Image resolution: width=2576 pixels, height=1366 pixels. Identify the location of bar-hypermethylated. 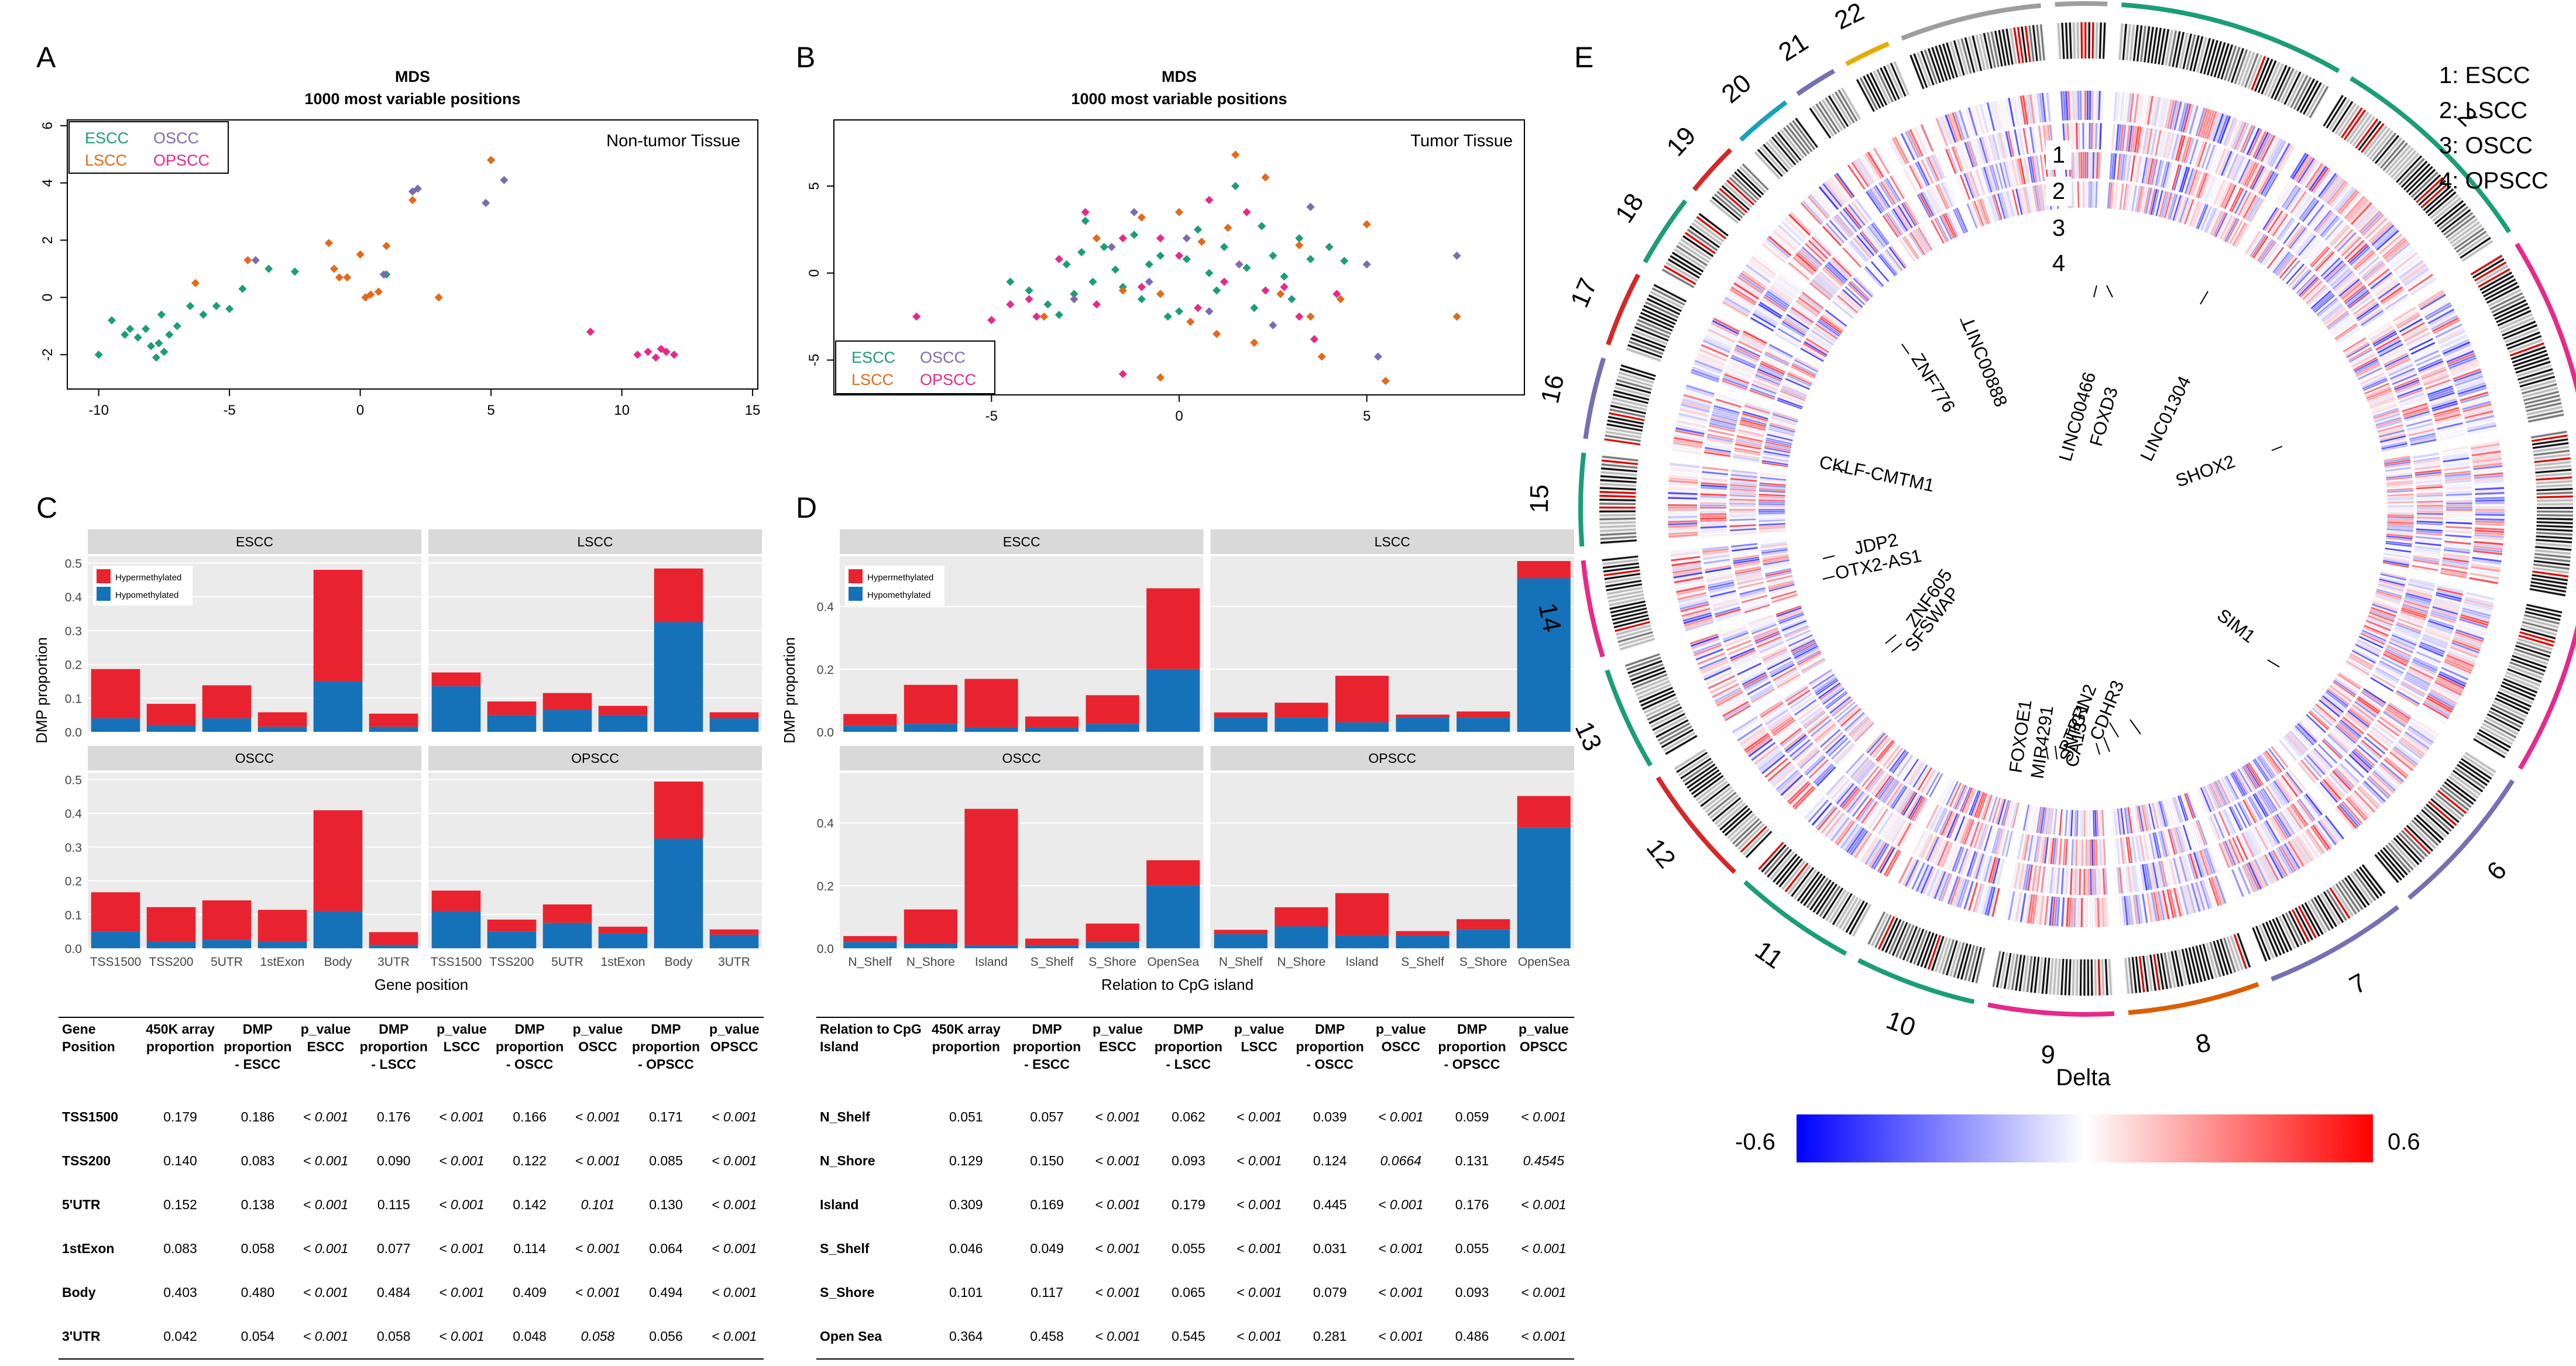
(567, 701).